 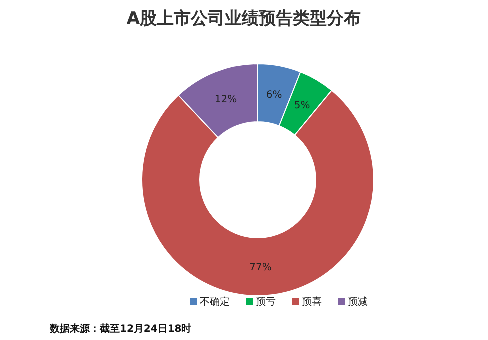 I want to click on legend-label: 预亏, so click(x=266, y=302).